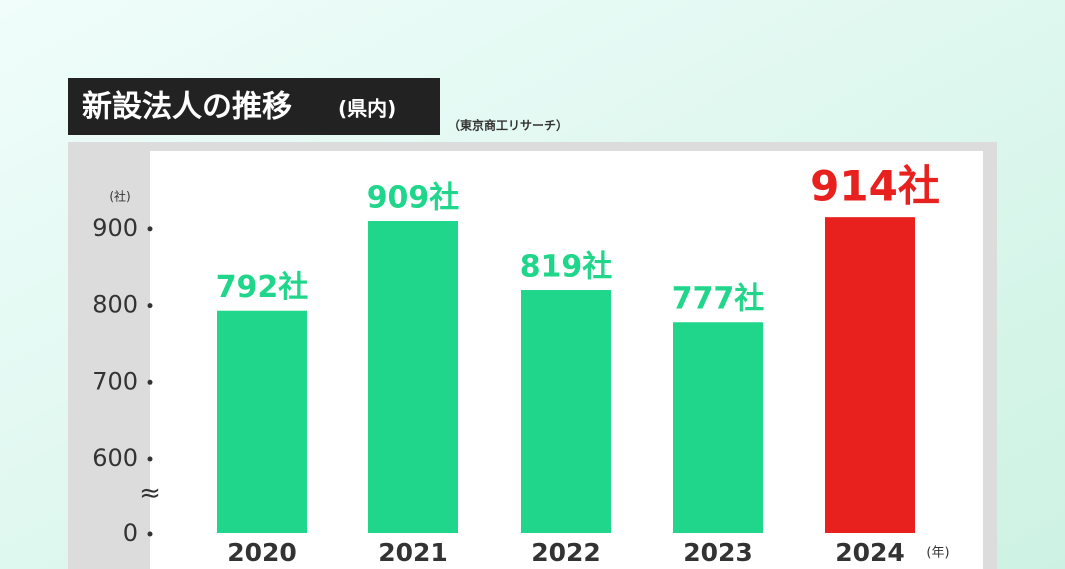 The height and width of the screenshot is (569, 1065). Describe the element at coordinates (130, 533) in the screenshot. I see `y-tick-label: 0` at that location.